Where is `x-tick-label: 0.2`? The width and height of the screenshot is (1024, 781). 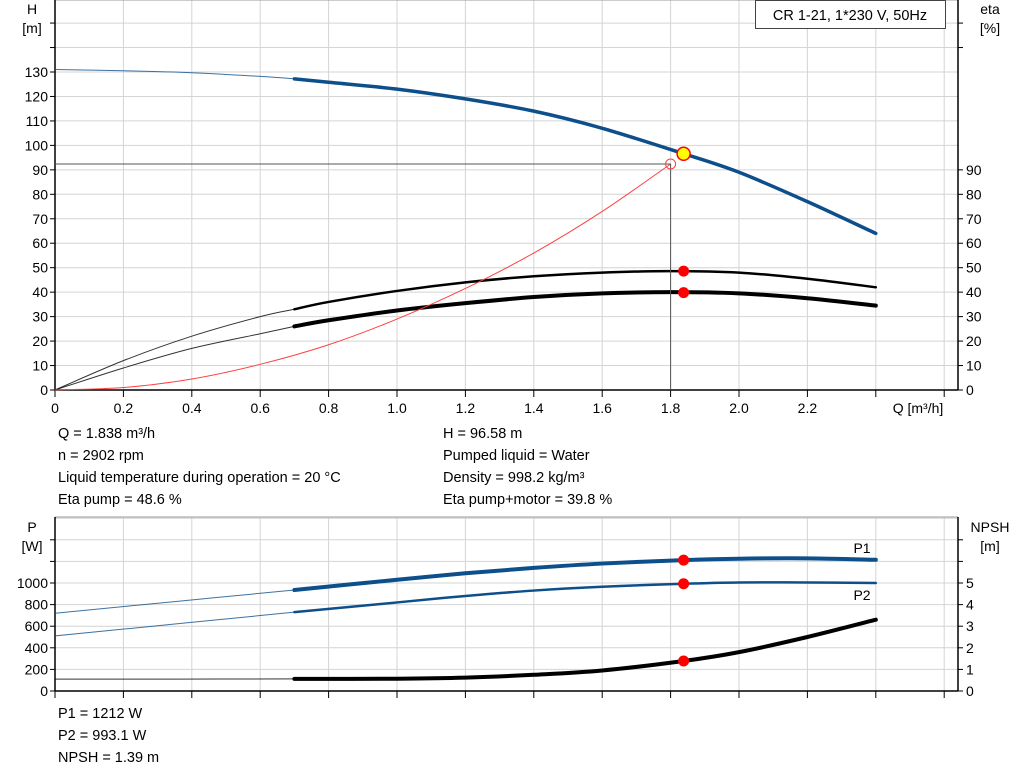
x-tick-label: 0.2 is located at coordinates (124, 408).